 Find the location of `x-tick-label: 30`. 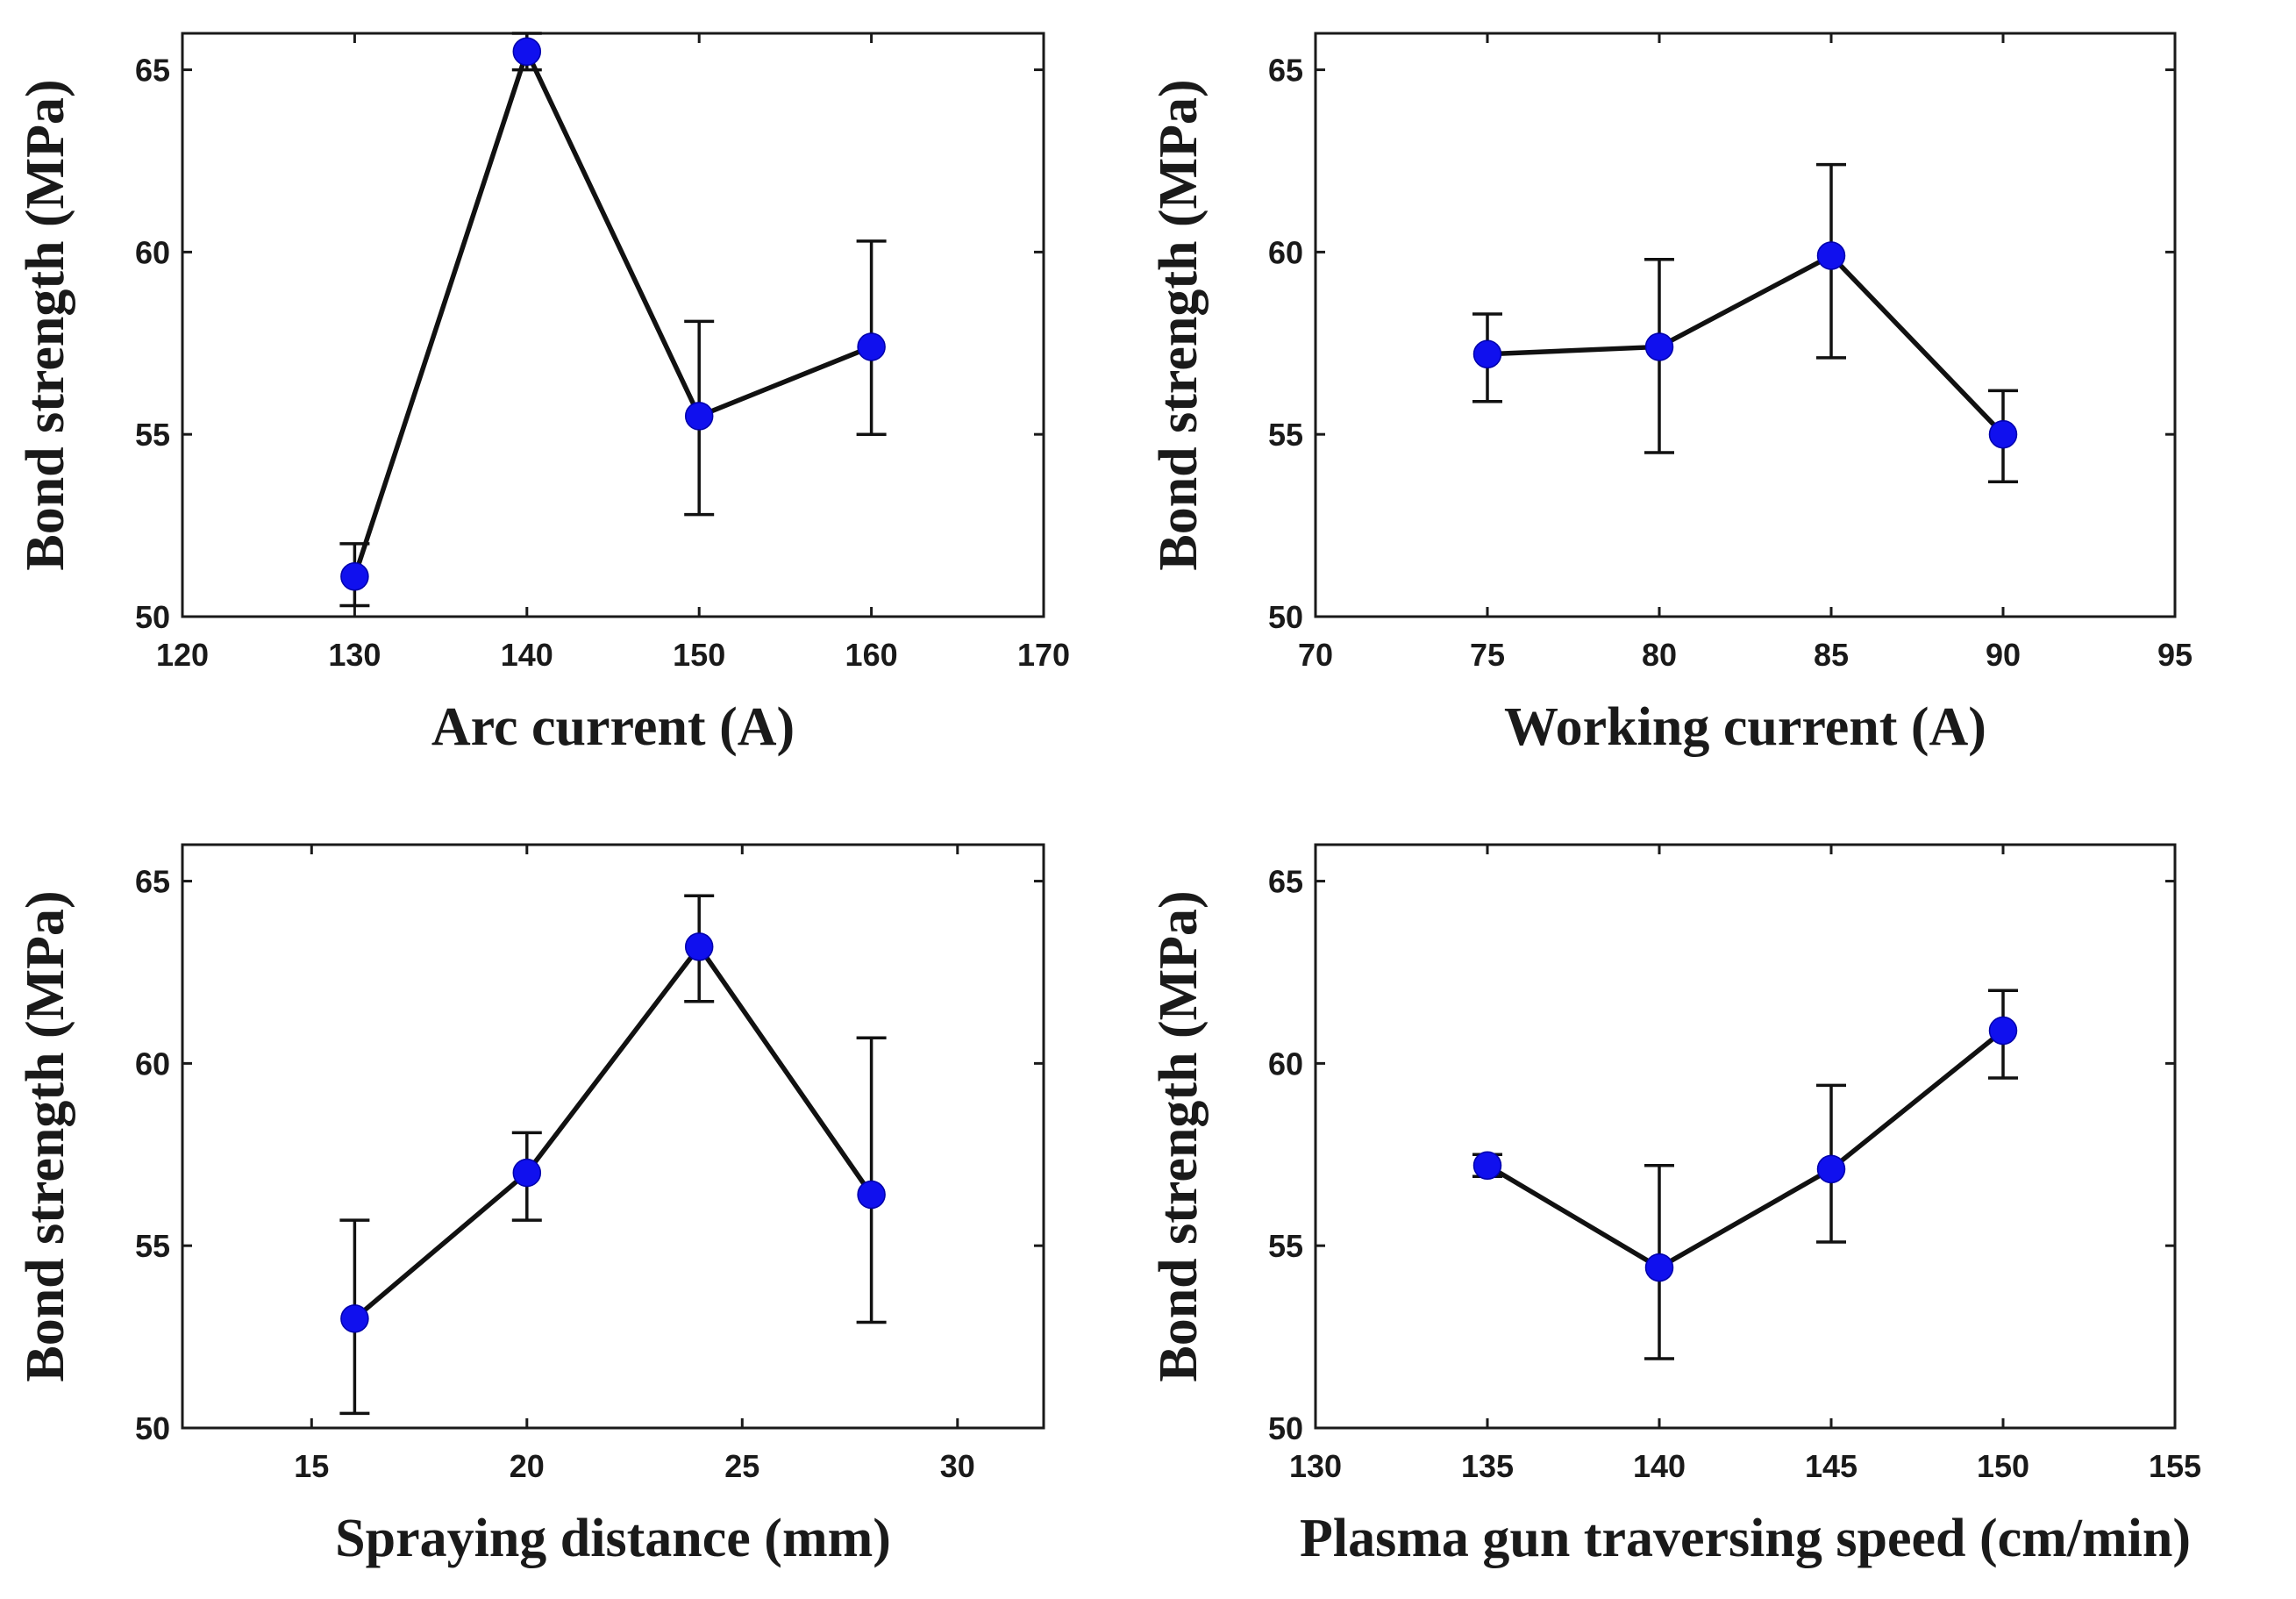

x-tick-label: 30 is located at coordinates (957, 1466).